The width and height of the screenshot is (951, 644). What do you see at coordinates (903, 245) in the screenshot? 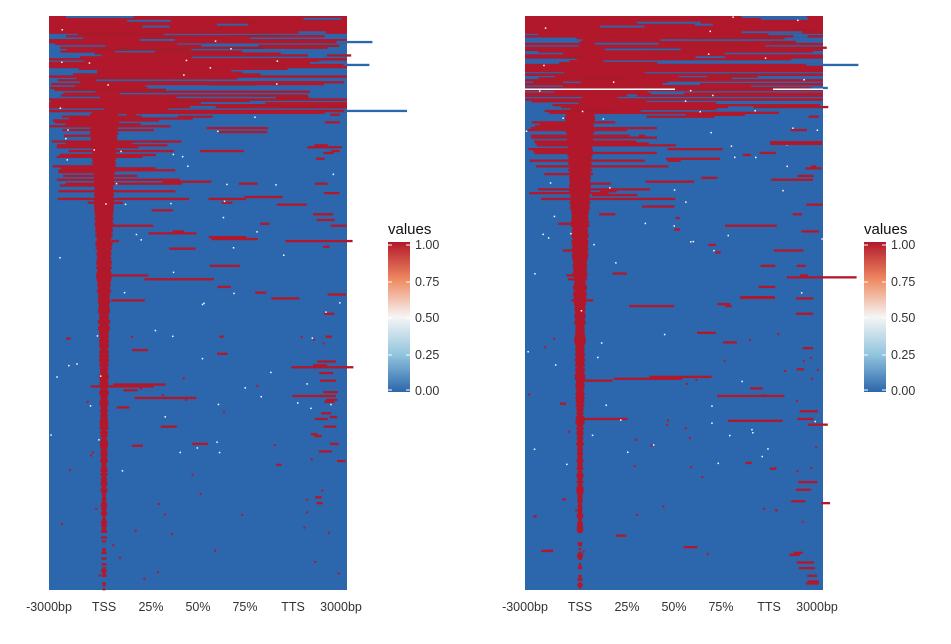
I see `legend-tick-label: 1.00` at bounding box center [903, 245].